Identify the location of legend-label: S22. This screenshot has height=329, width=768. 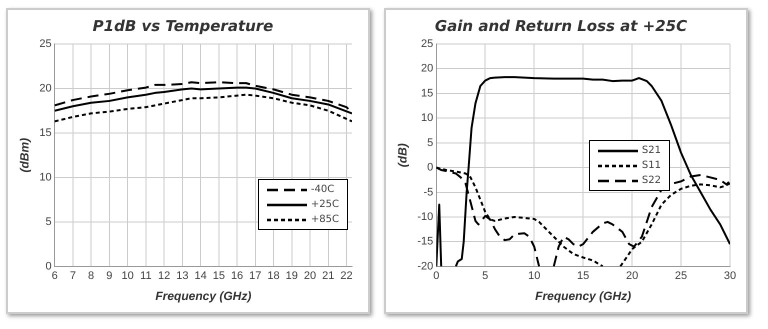
(651, 180).